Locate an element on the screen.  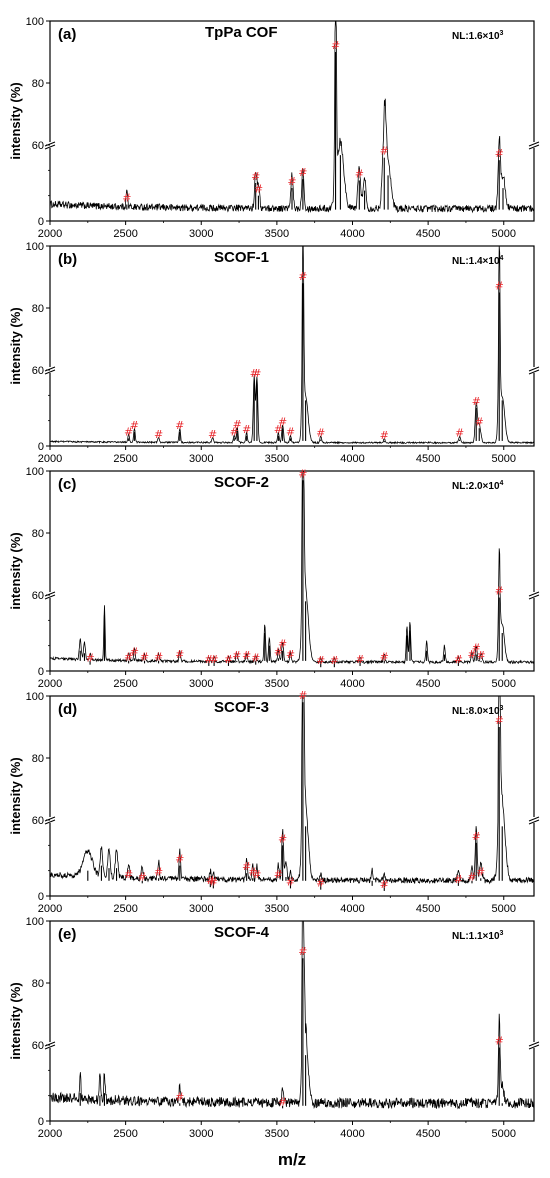
x-axis-label: m/z is located at coordinates (292, 1159).